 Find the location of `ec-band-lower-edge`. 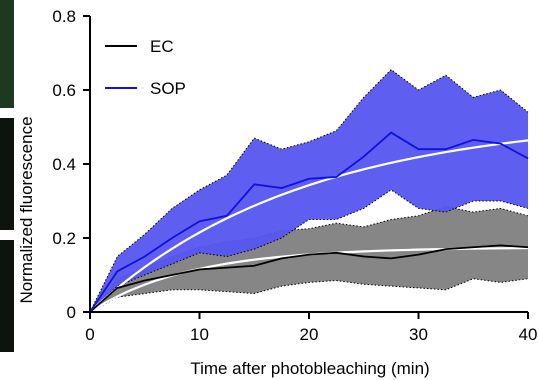

ec-band-lower-edge is located at coordinates (309, 295).